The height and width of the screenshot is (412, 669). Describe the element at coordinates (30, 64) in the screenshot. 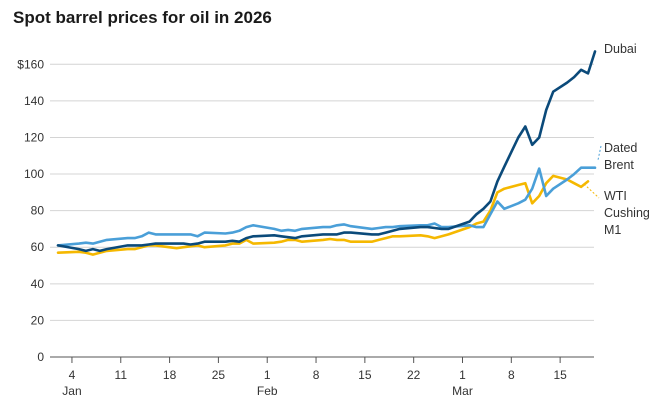

I see `y-tick-label: $160` at that location.